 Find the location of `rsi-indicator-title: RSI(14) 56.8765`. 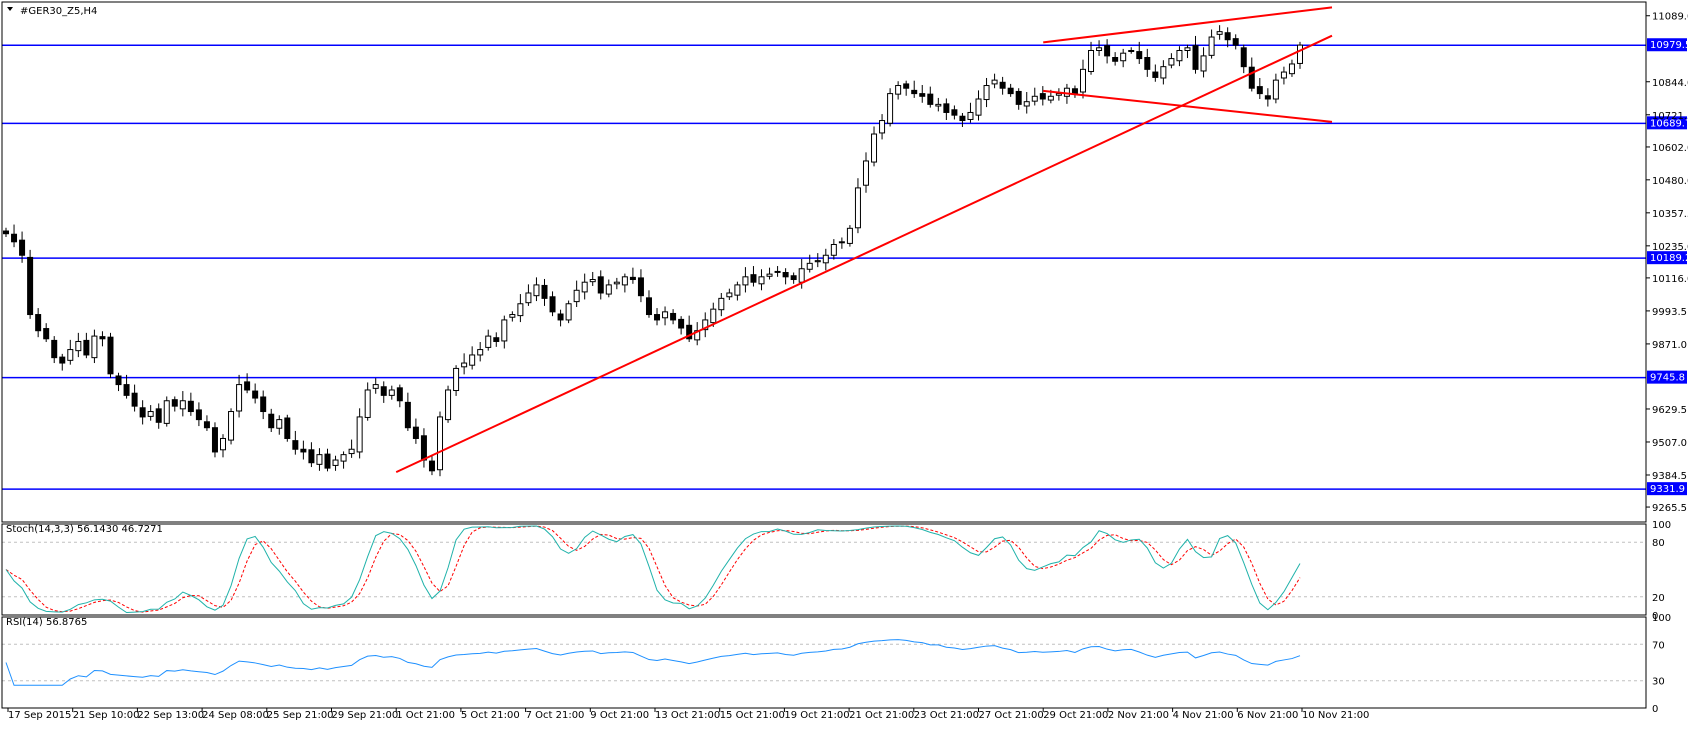

rsi-indicator-title: RSI(14) 56.8765 is located at coordinates (46, 622).